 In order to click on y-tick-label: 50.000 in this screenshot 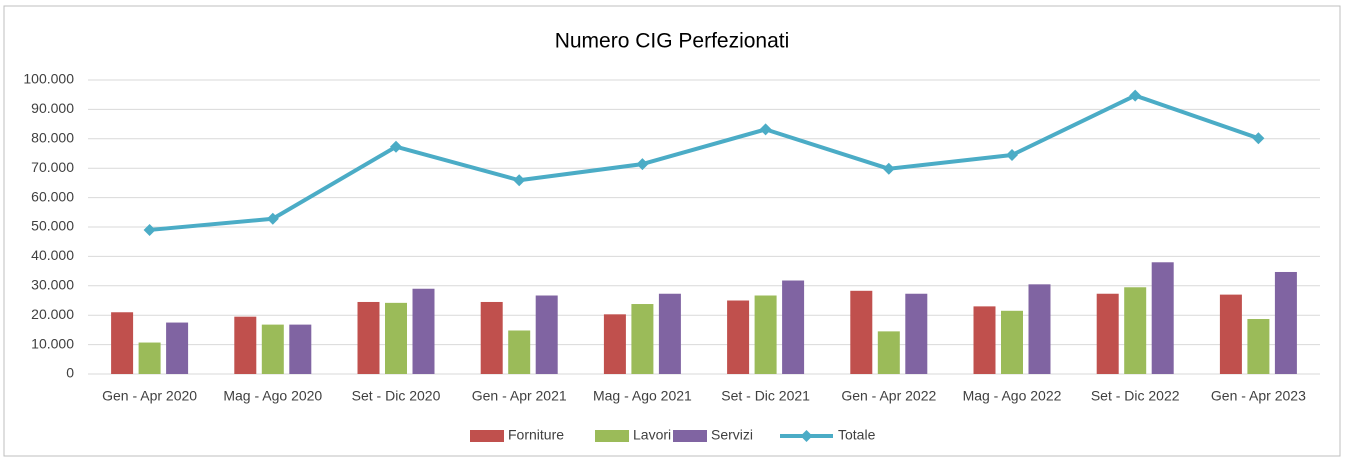, I will do `click(52, 226)`.